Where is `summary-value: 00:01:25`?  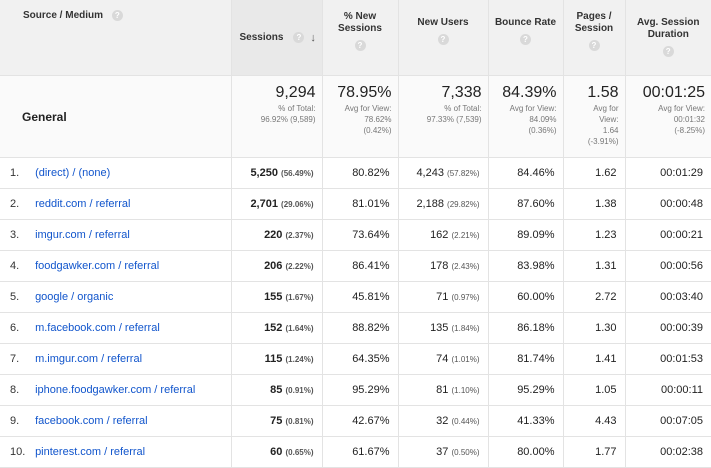 summary-value: 00:01:25 is located at coordinates (668, 93).